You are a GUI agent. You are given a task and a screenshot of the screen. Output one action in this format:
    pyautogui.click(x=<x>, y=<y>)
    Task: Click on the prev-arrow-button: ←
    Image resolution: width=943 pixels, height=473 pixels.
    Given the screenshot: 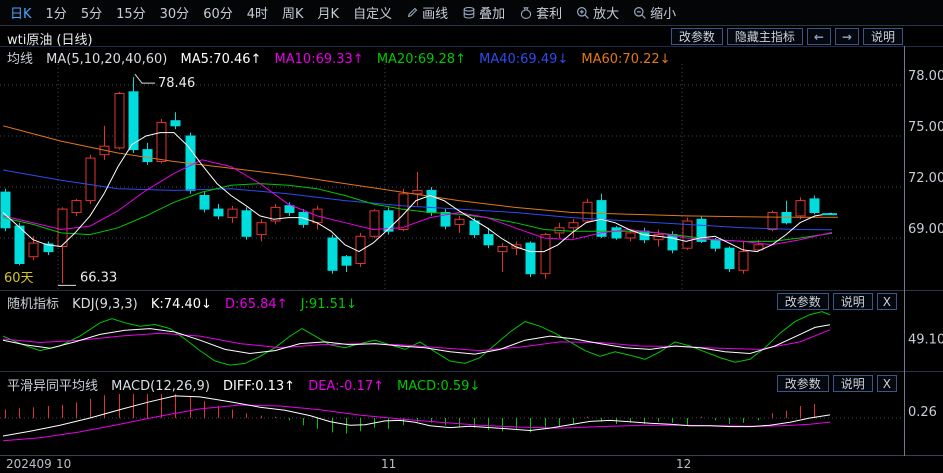 What is the action you would take?
    pyautogui.click(x=818, y=36)
    